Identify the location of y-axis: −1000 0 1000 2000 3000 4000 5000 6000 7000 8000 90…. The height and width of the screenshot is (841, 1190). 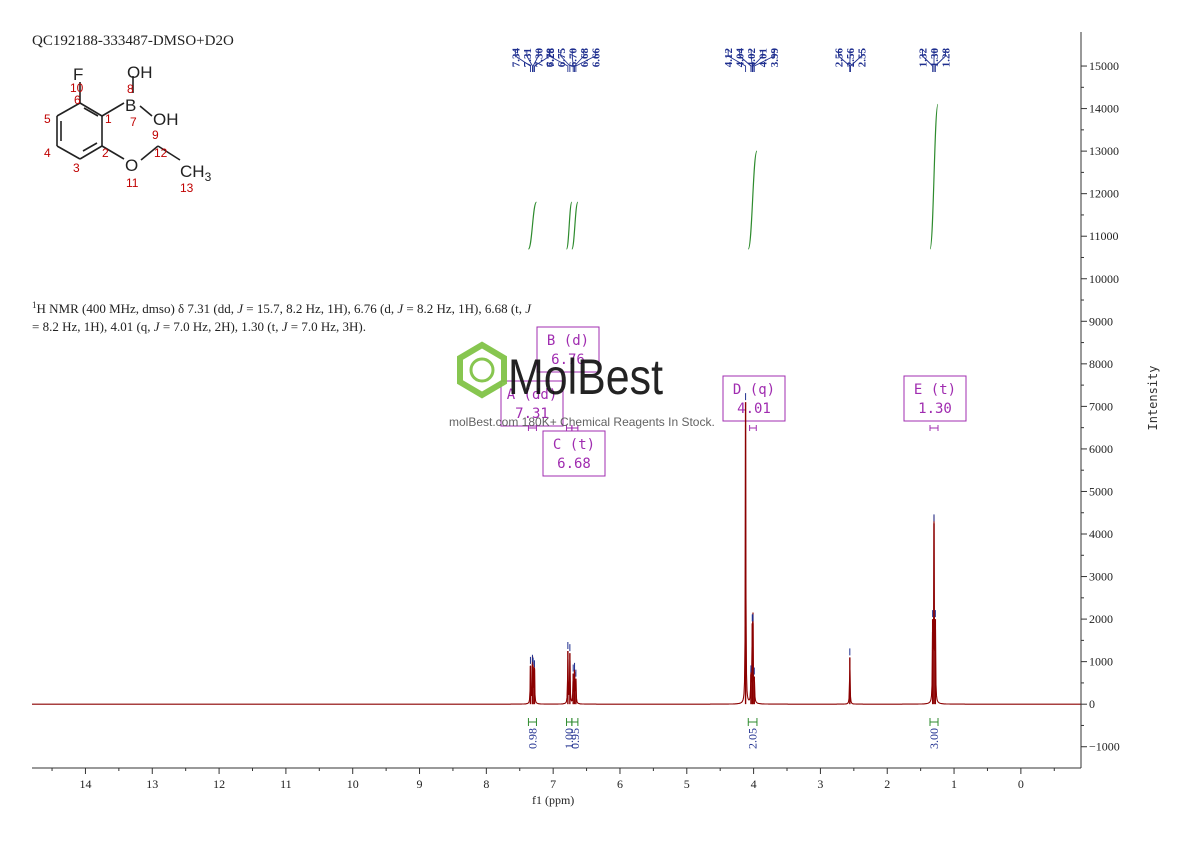
(1120, 400).